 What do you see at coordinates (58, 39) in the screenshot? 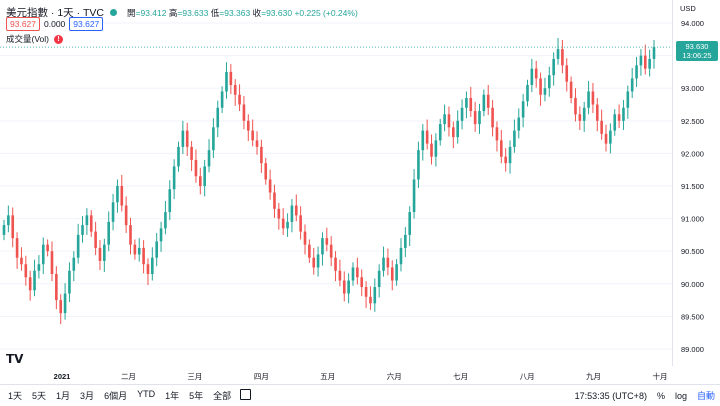
I see `warning-icon: !` at bounding box center [58, 39].